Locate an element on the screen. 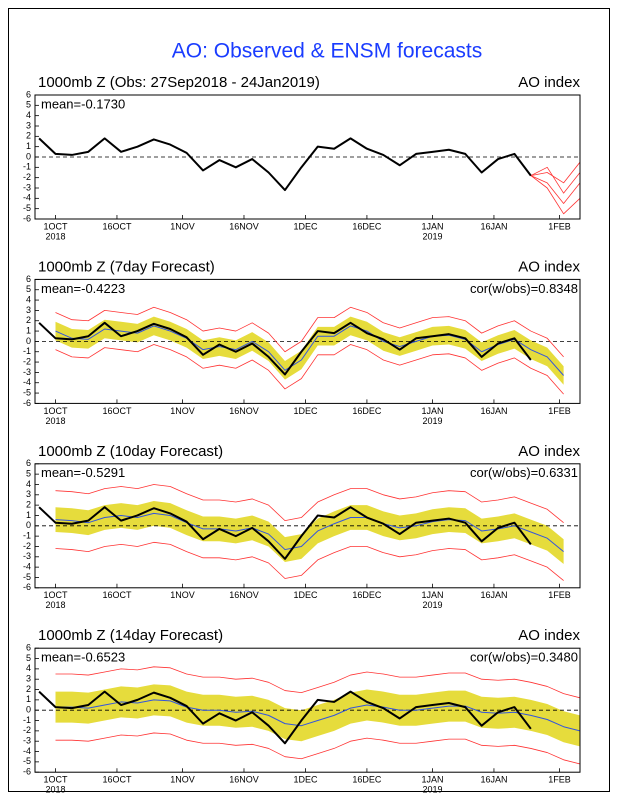  x-year-label: 2018 is located at coordinates (55, 236).